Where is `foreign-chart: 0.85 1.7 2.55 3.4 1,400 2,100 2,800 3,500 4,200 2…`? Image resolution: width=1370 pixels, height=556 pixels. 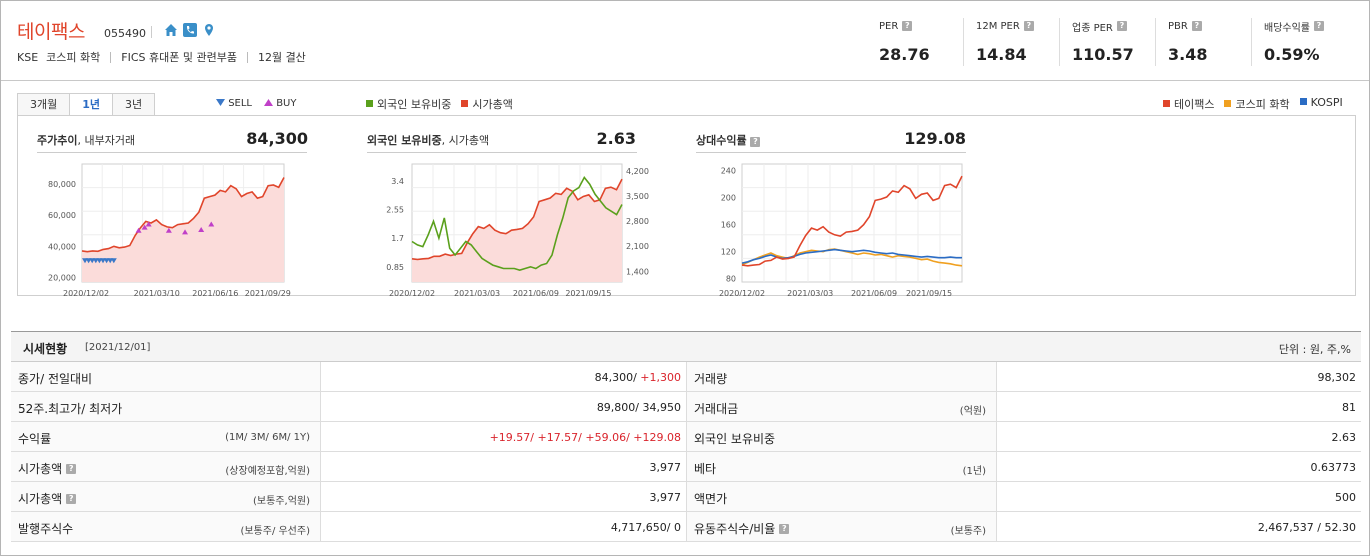
foreign-chart: 0.85 1.7 2.55 3.4 1,400 2,100 2,800 3,500 4,200 2… is located at coordinates (517, 229).